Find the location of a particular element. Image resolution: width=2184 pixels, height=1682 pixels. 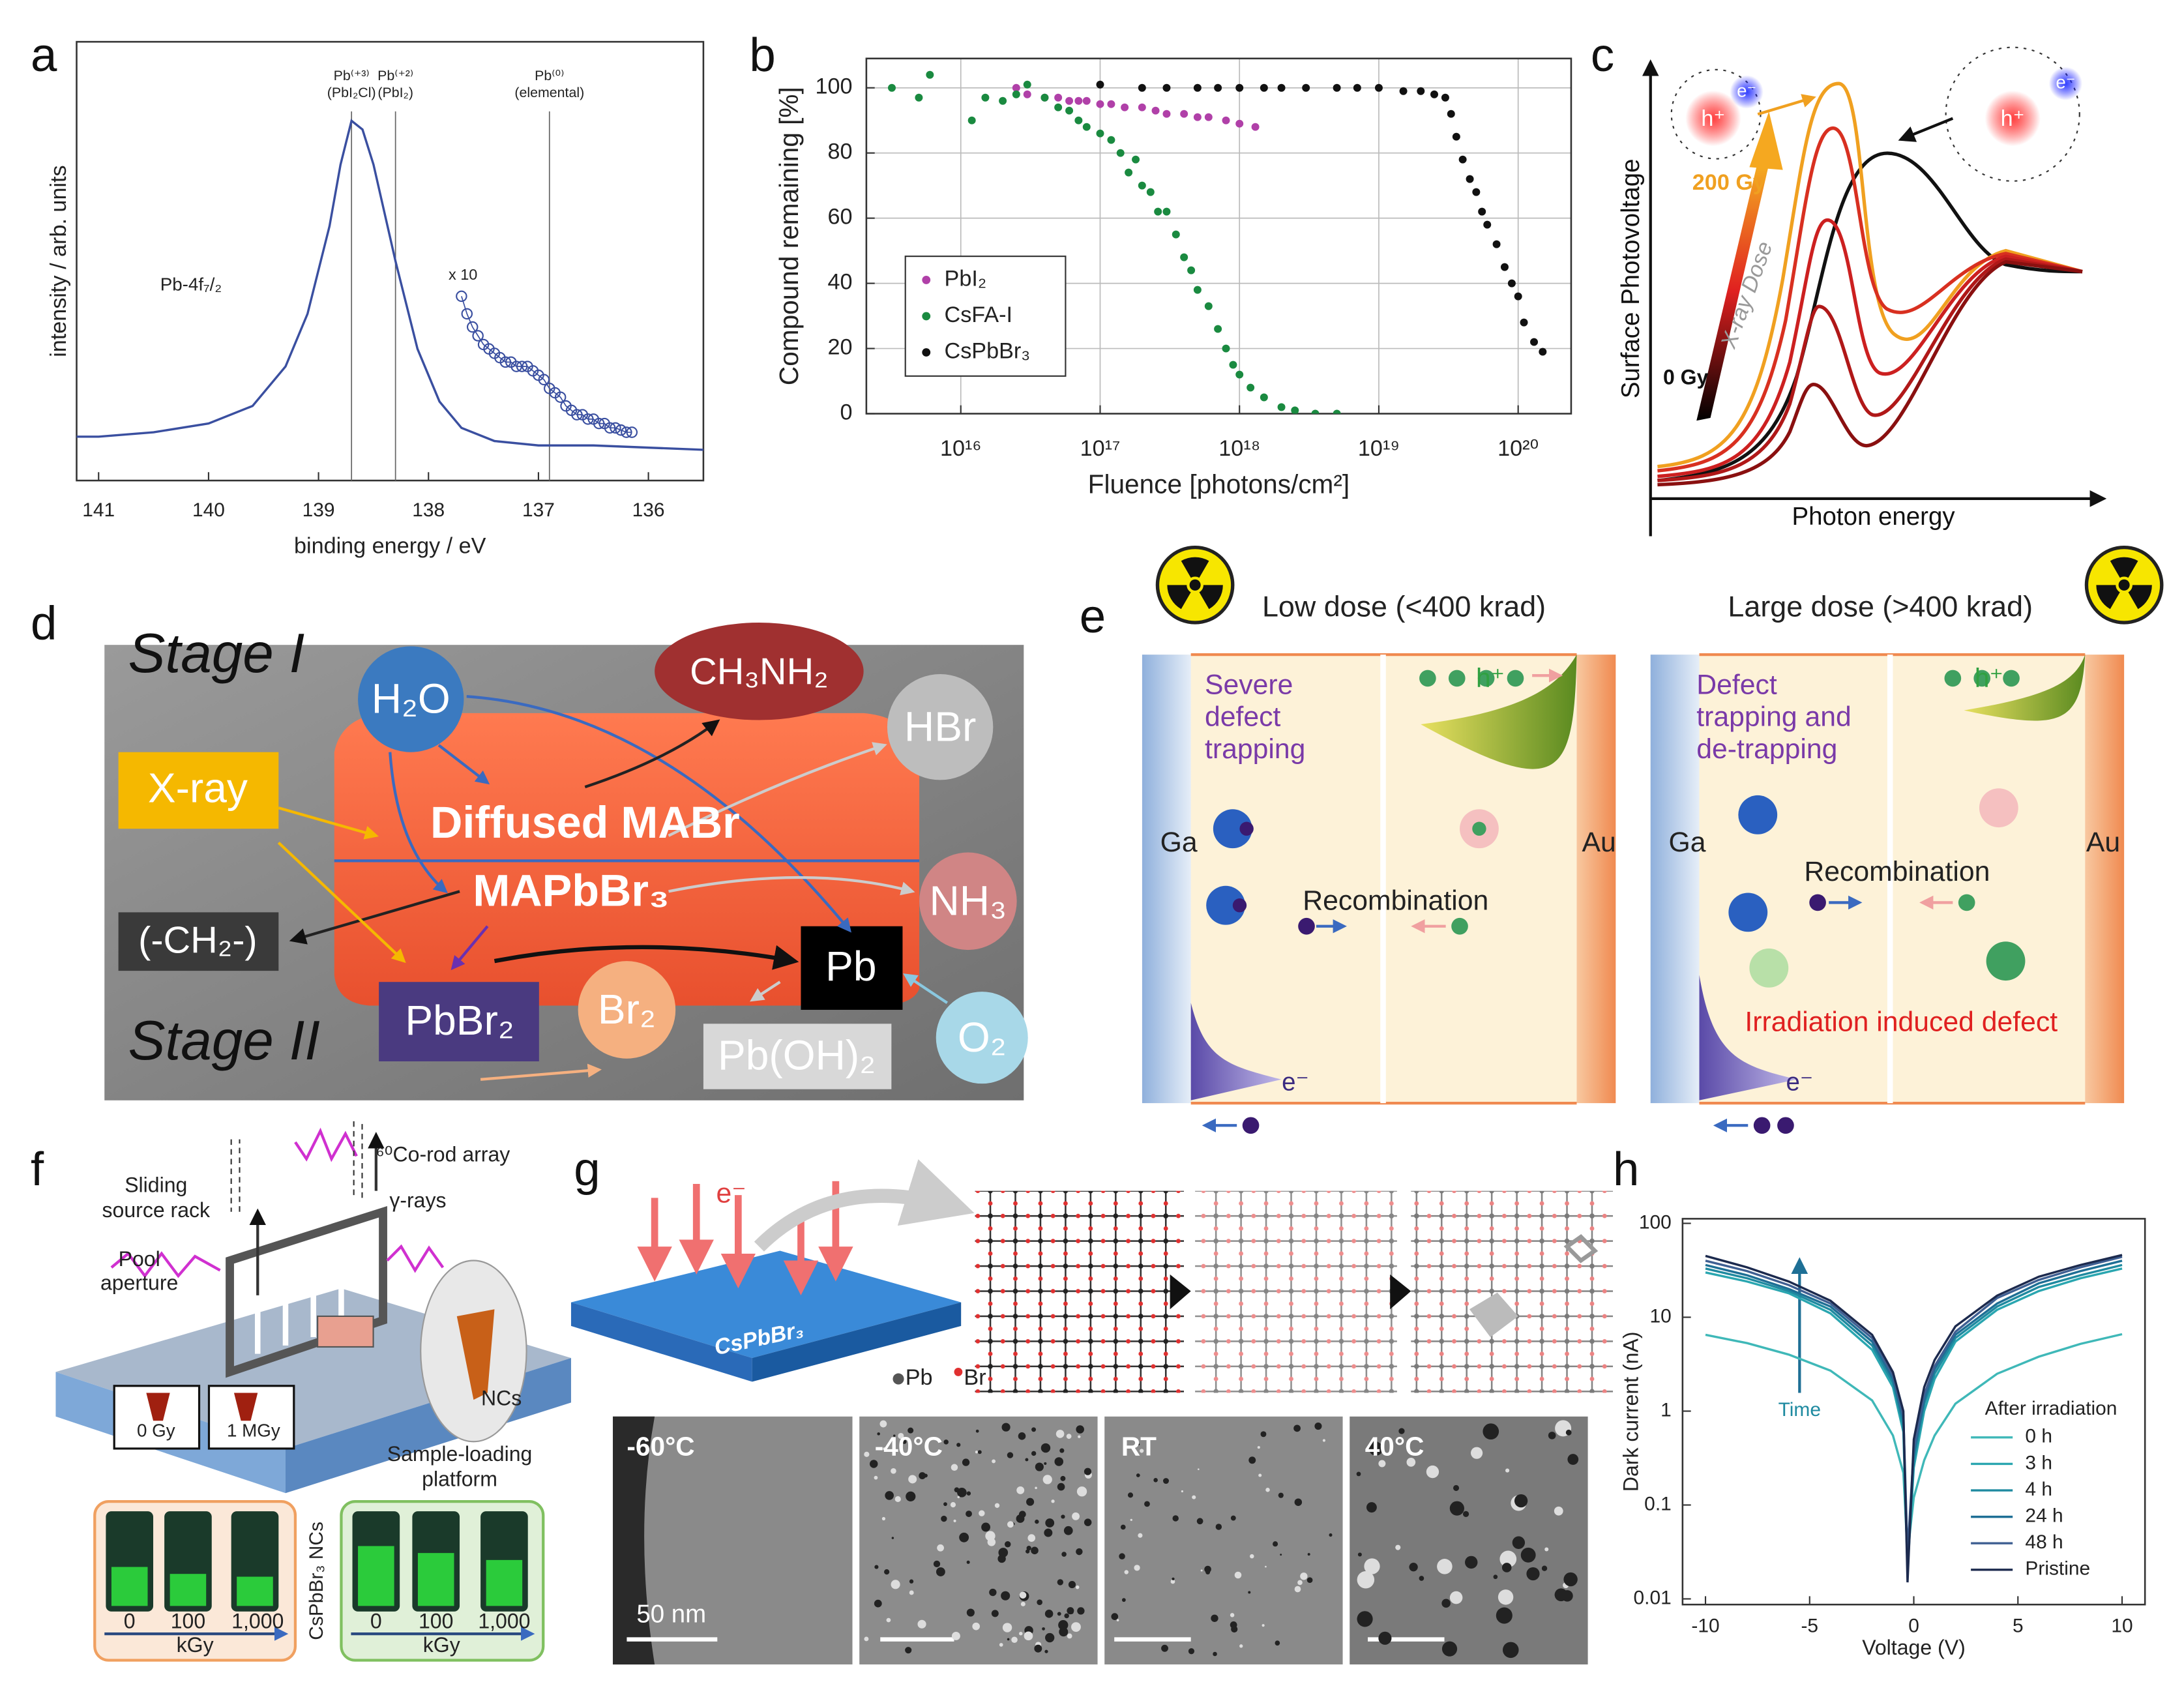

label: g is located at coordinates (587, 1169).